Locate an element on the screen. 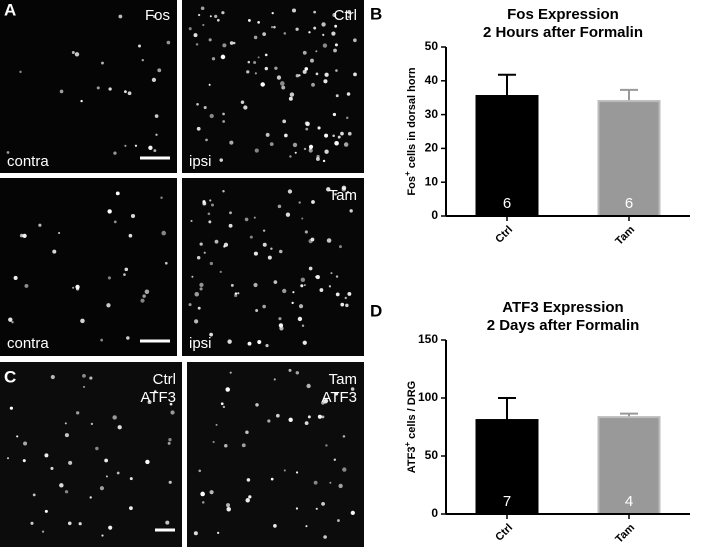  image is located at coordinates (91, 454).